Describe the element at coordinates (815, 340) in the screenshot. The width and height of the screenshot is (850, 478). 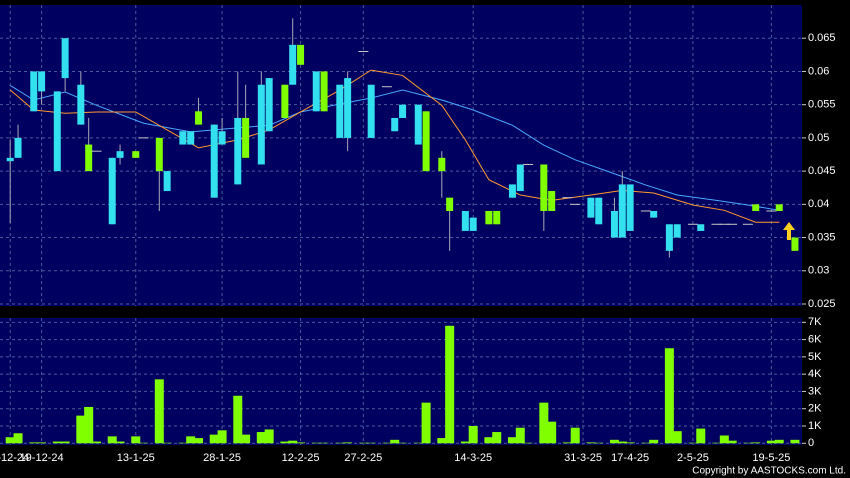
I see `y-tick-label: 6K` at that location.